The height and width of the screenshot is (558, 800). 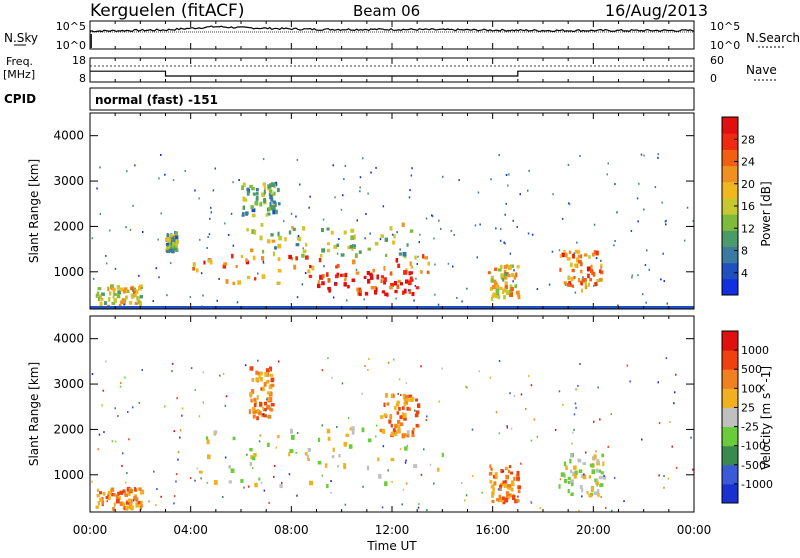 What do you see at coordinates (766, 418) in the screenshot?
I see `velocity-colorbar-label: Velocity [m s^-1]` at bounding box center [766, 418].